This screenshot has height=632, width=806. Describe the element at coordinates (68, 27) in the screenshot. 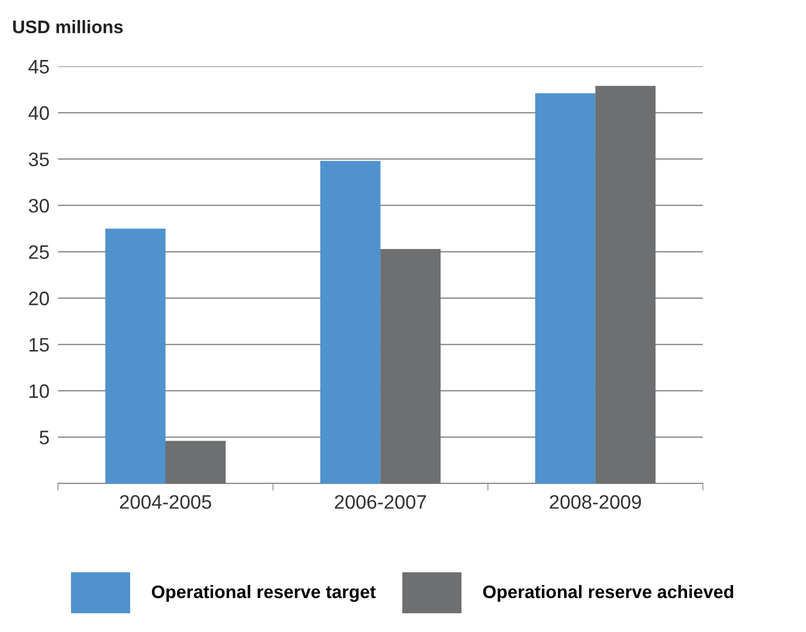

I see `y-axis-title: USD millions` at that location.